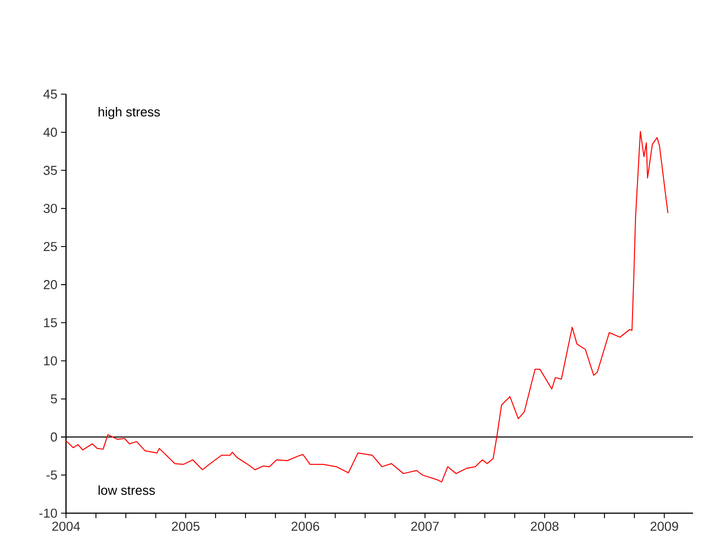 Image resolution: width=706 pixels, height=534 pixels. Describe the element at coordinates (50, 247) in the screenshot. I see `y-tick-label: 25` at that location.